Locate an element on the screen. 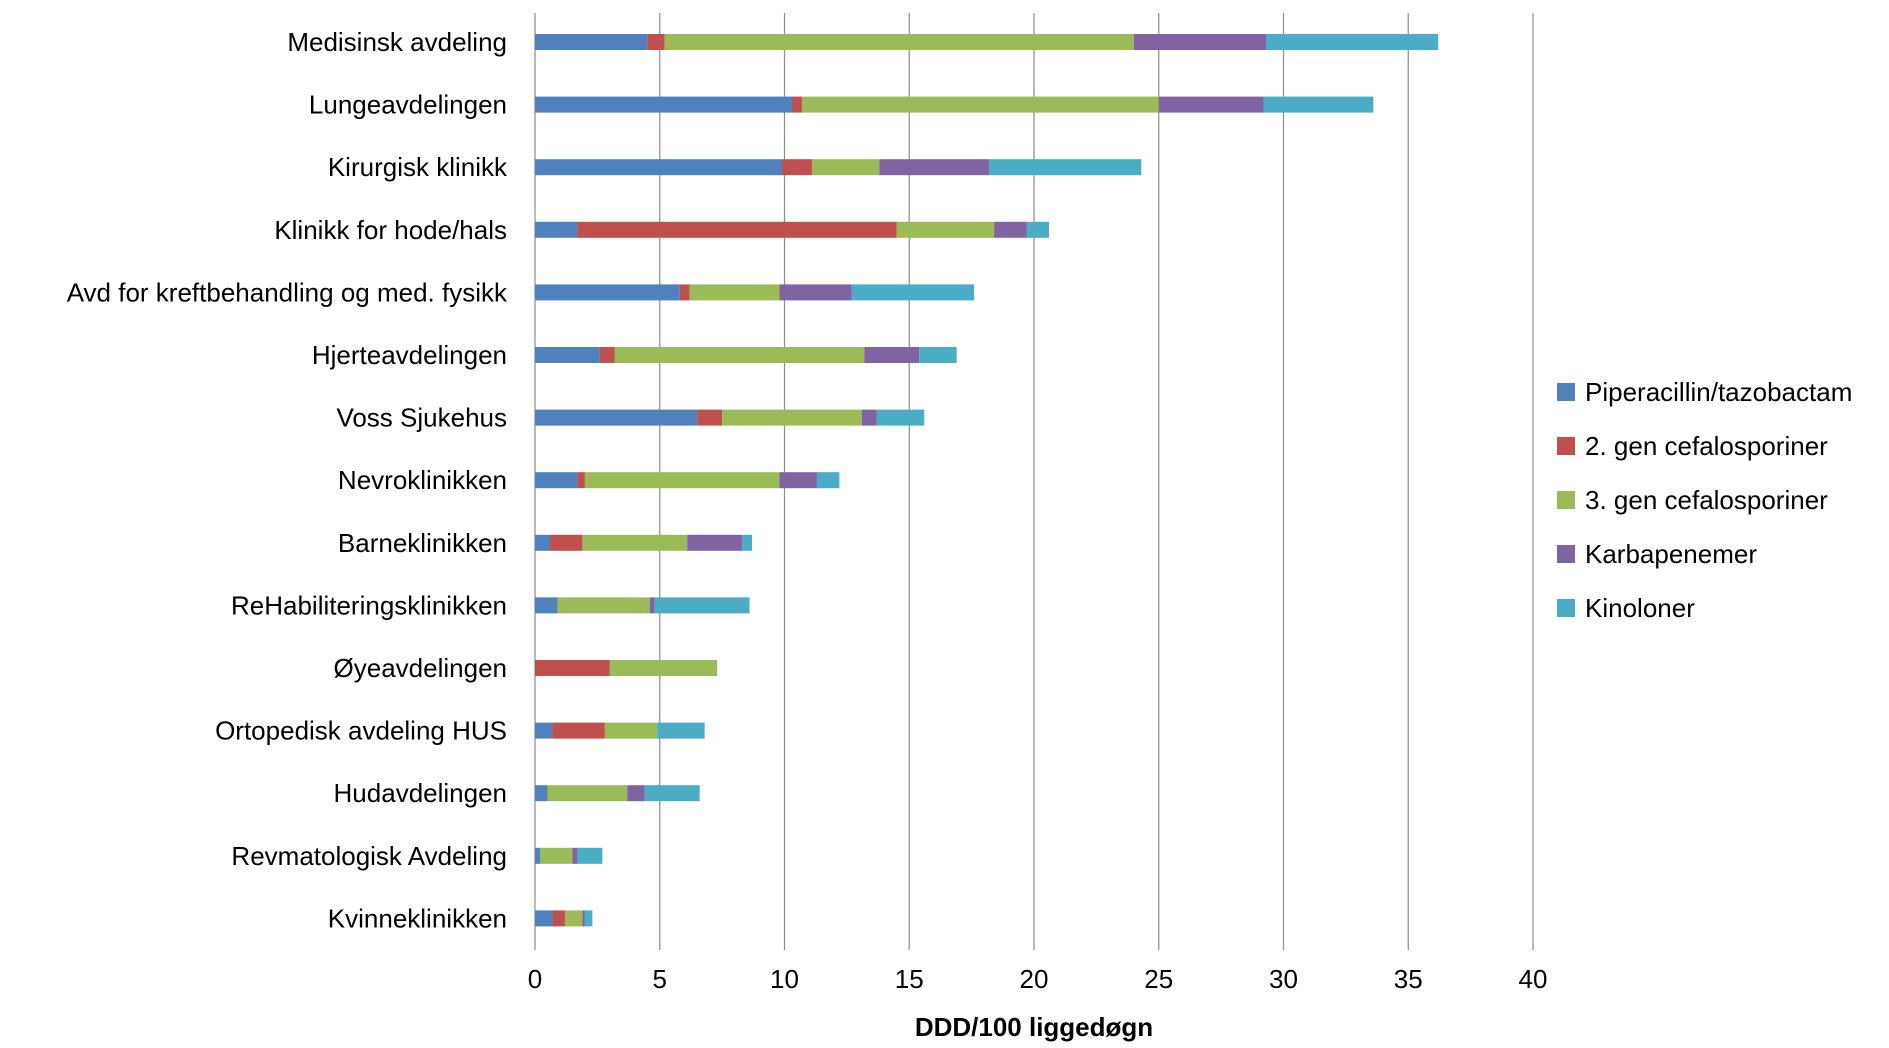 The image size is (1889, 1048). x-tick-label-10: 10 is located at coordinates (784, 979).